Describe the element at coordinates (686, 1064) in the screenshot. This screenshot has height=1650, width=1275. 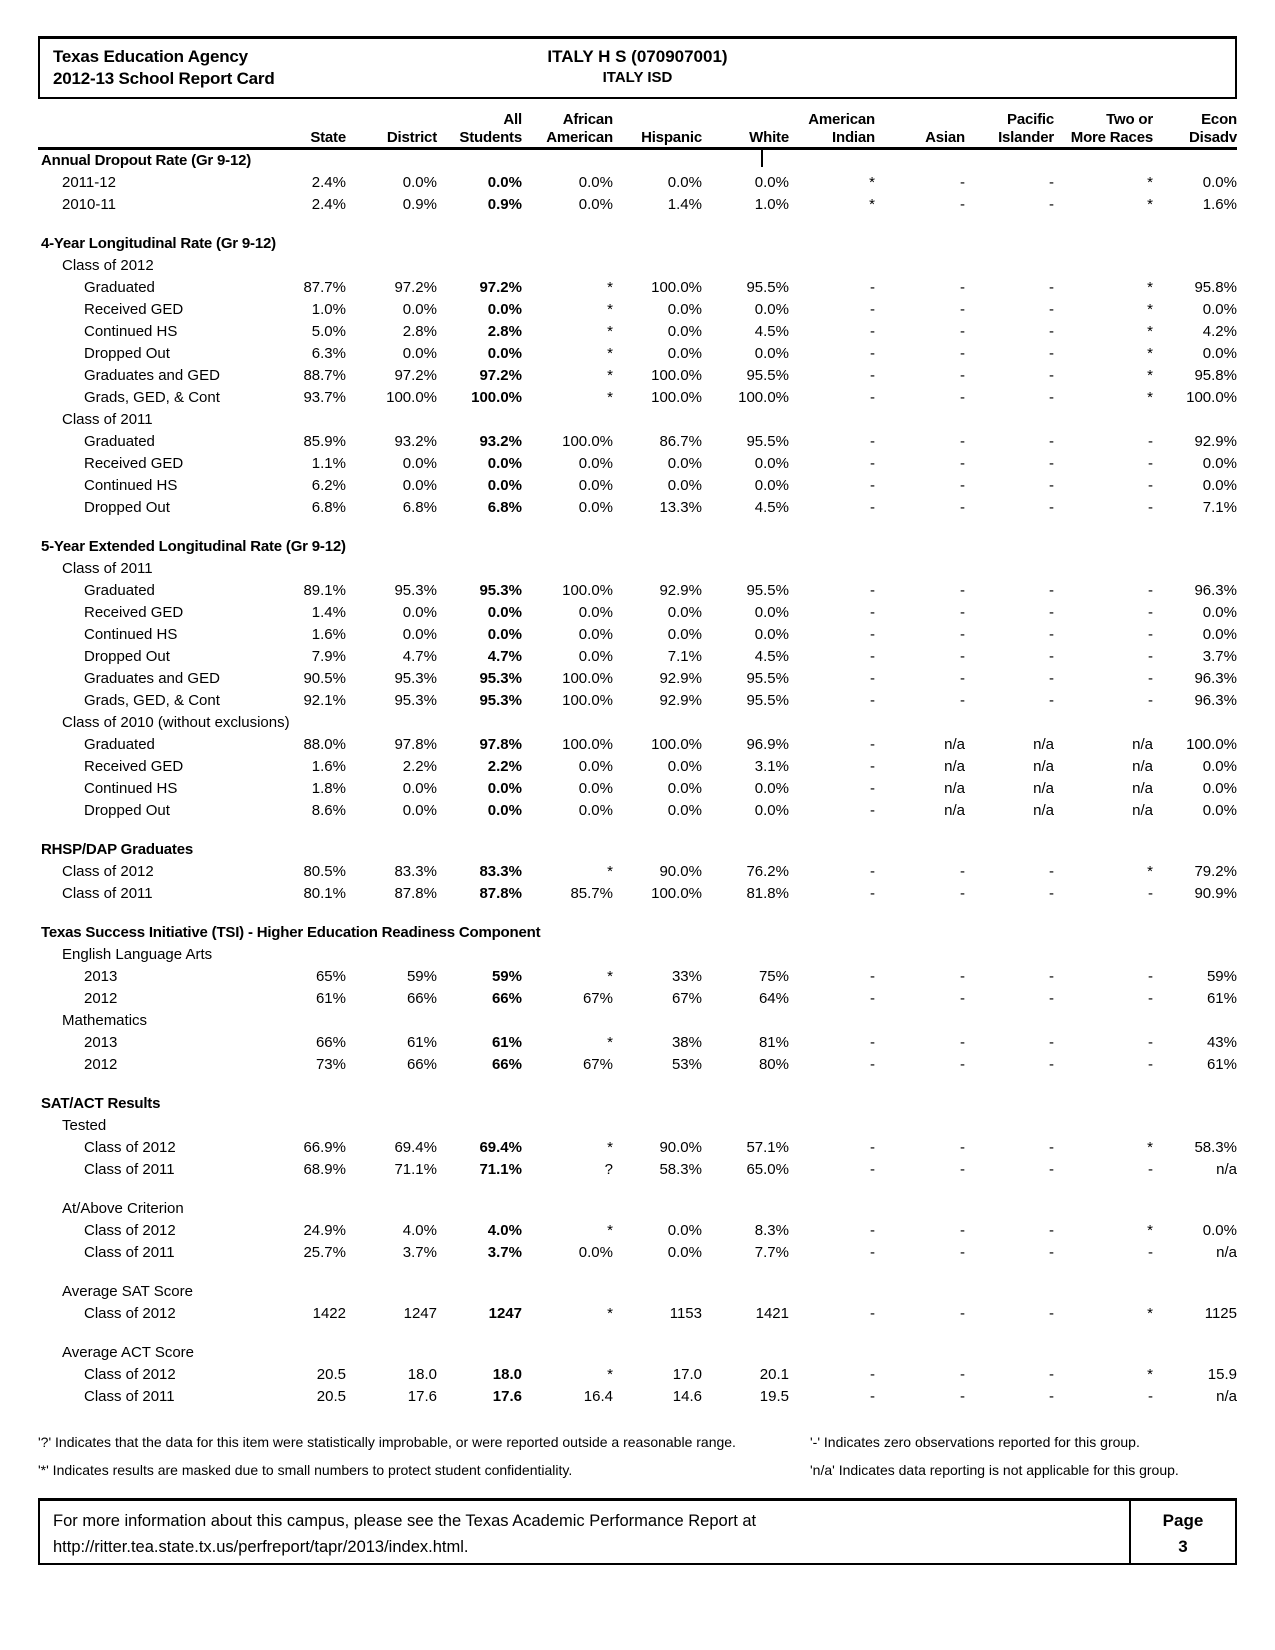
I see `cell: 53%` at that location.